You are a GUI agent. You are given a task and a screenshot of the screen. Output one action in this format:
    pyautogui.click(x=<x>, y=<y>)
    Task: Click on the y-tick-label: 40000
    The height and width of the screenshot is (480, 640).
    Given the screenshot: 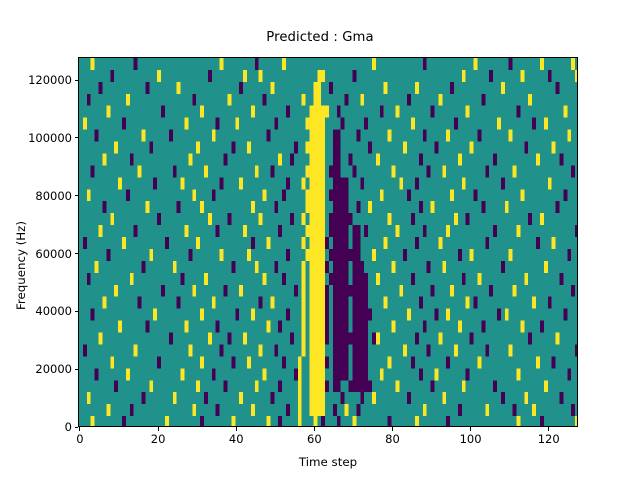 What is the action you would take?
    pyautogui.click(x=53, y=311)
    